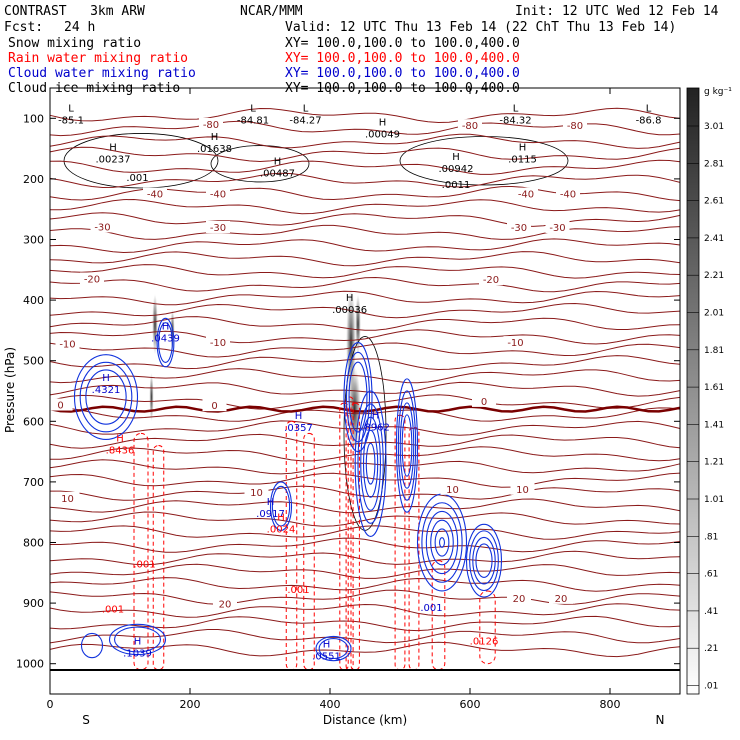  Describe the element at coordinates (714, 164) in the screenshot. I see `colorbar-label: 2.81` at that location.